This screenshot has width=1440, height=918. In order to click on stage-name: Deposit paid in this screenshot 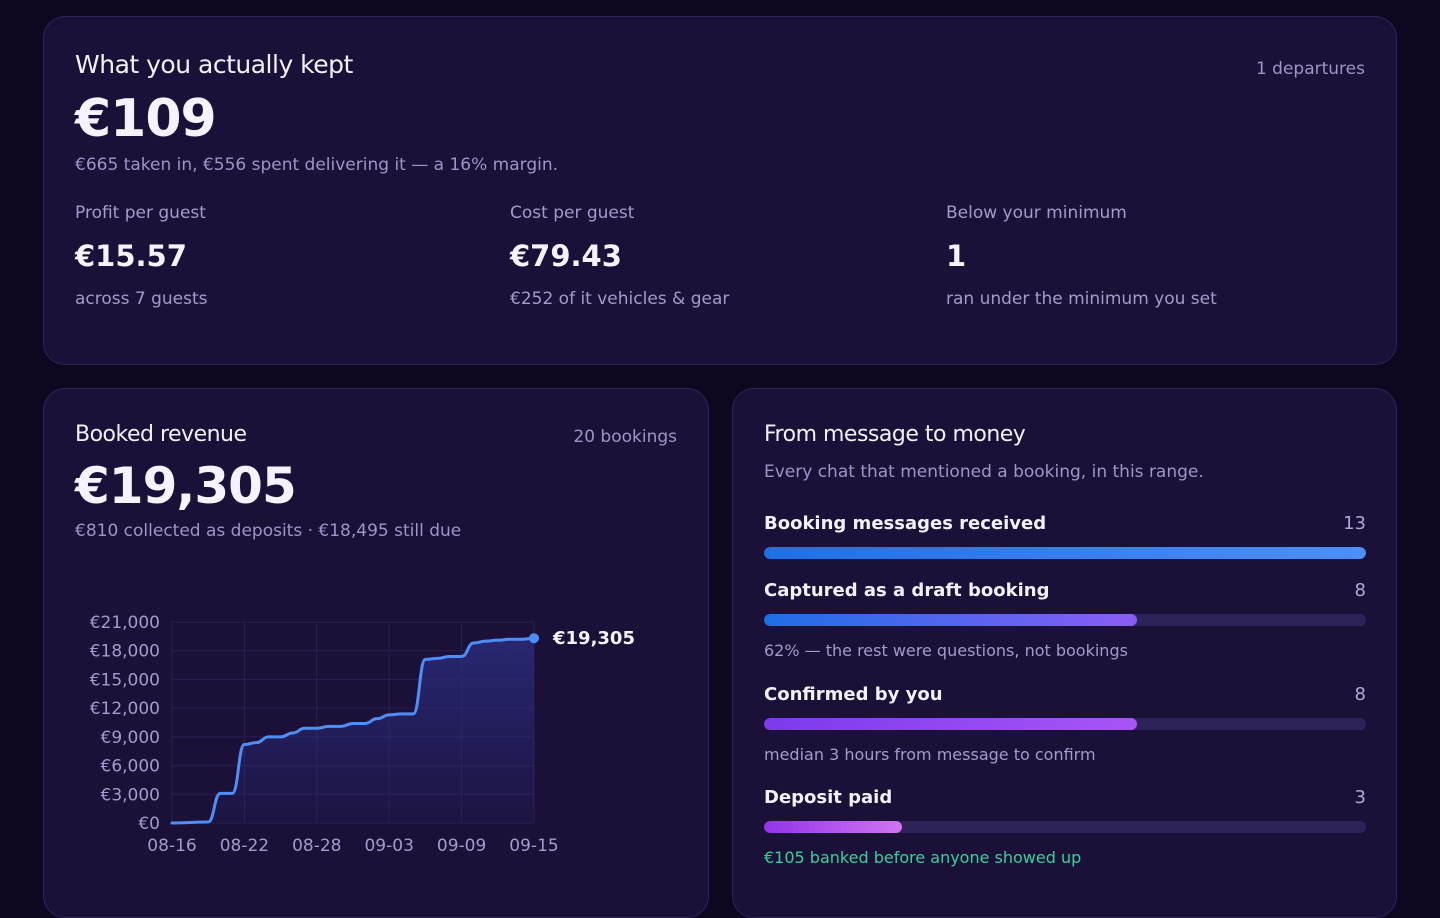, I will do `click(828, 797)`.